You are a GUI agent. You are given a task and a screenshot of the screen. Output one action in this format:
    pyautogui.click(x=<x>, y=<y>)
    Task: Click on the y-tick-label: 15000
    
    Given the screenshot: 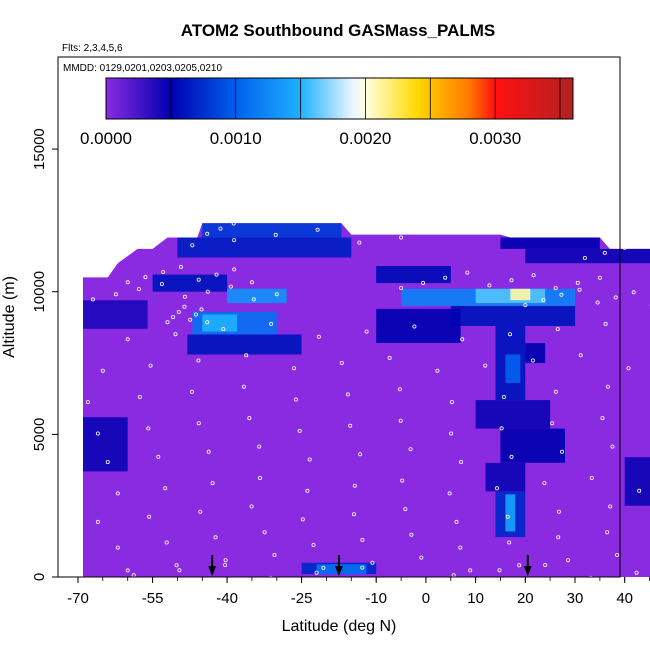 What is the action you would take?
    pyautogui.click(x=39, y=149)
    